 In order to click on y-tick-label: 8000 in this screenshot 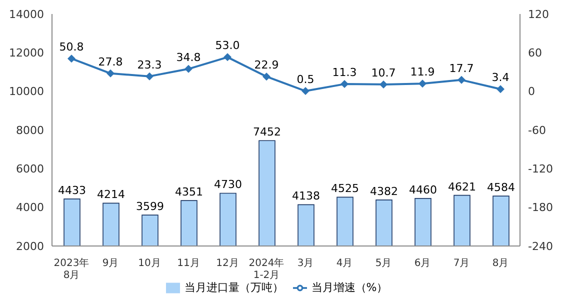, I will do `click(30, 130)`.